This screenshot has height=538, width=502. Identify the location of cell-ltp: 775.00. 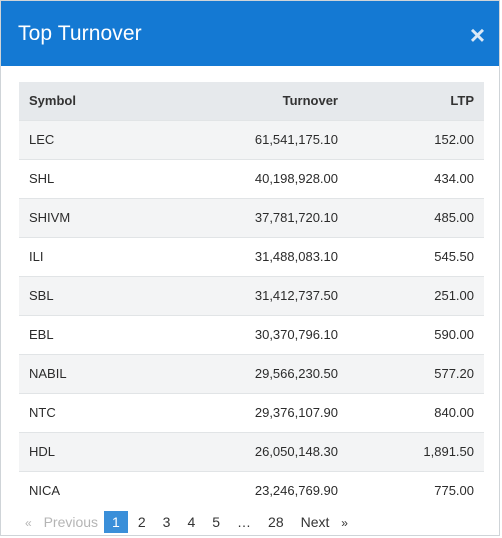
(454, 491).